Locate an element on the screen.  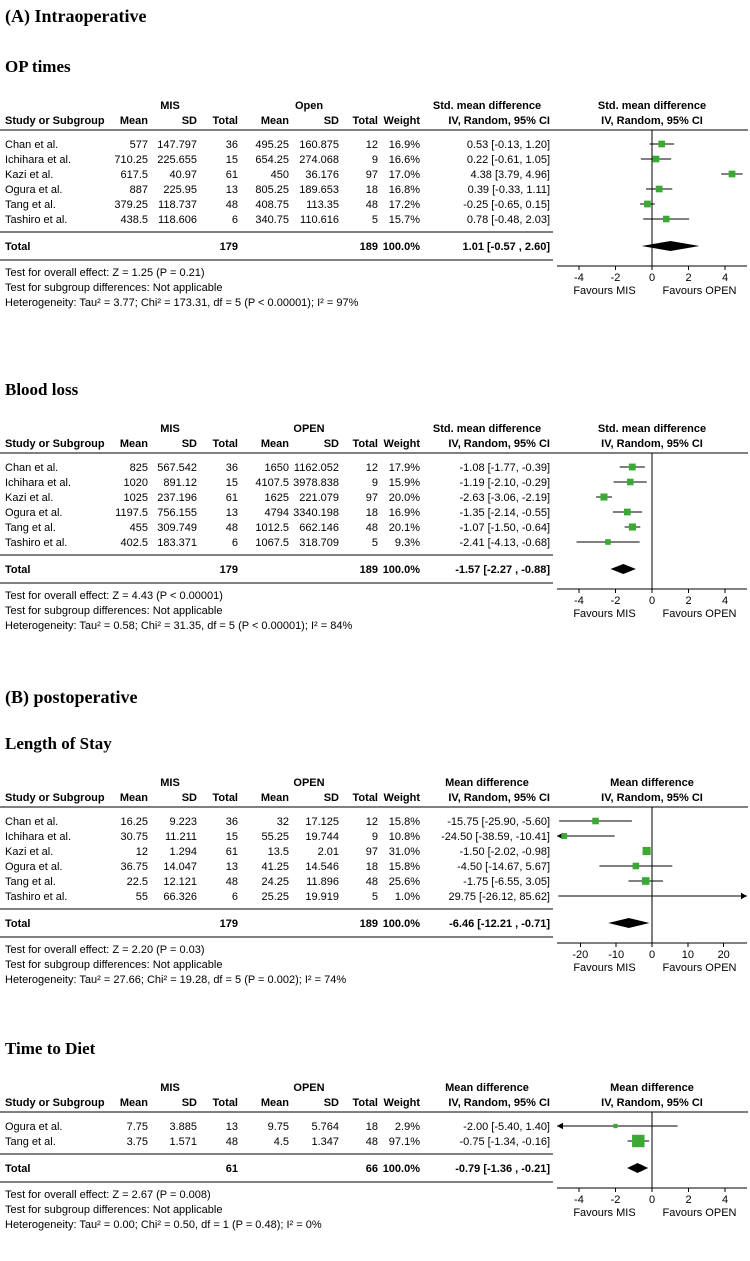
cell-open-total: 97 is located at coordinates (372, 852).